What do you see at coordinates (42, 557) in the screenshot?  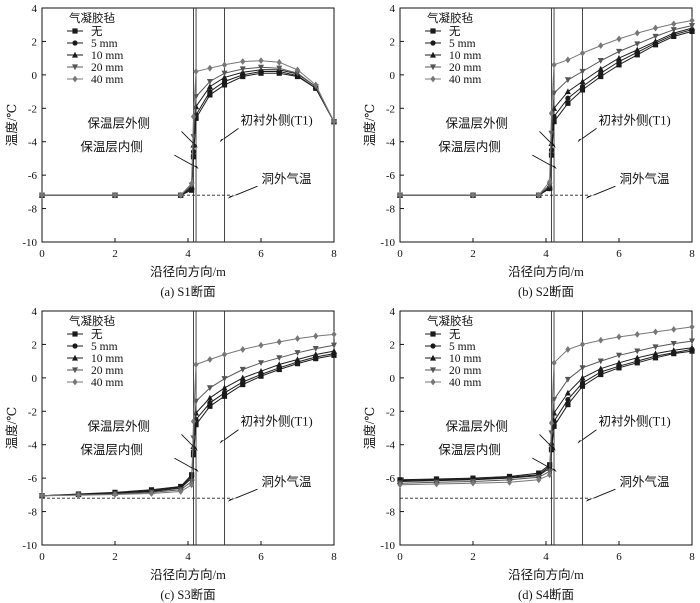 I see `x-tick-label: 0` at bounding box center [42, 557].